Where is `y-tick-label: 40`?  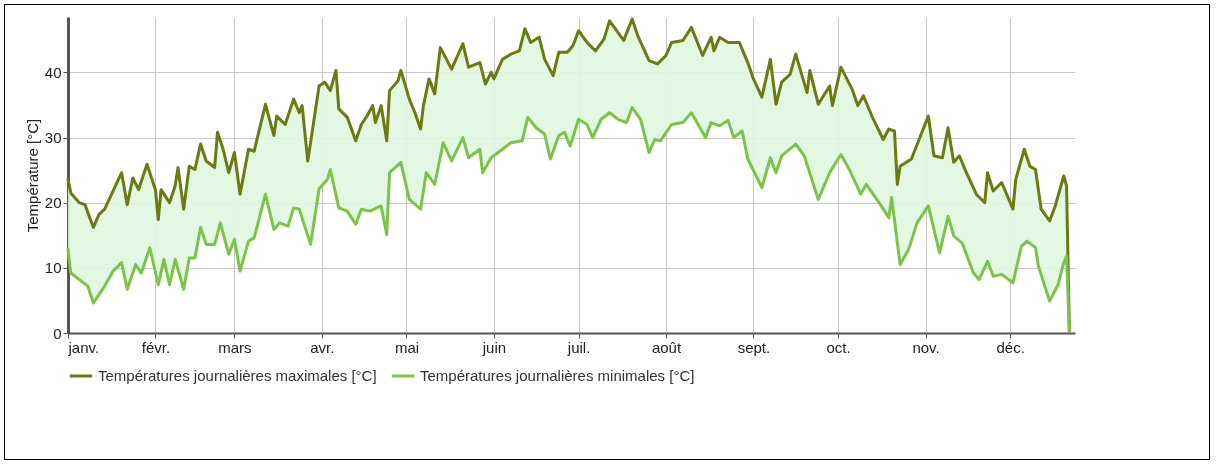 y-tick-label: 40 is located at coordinates (53, 72).